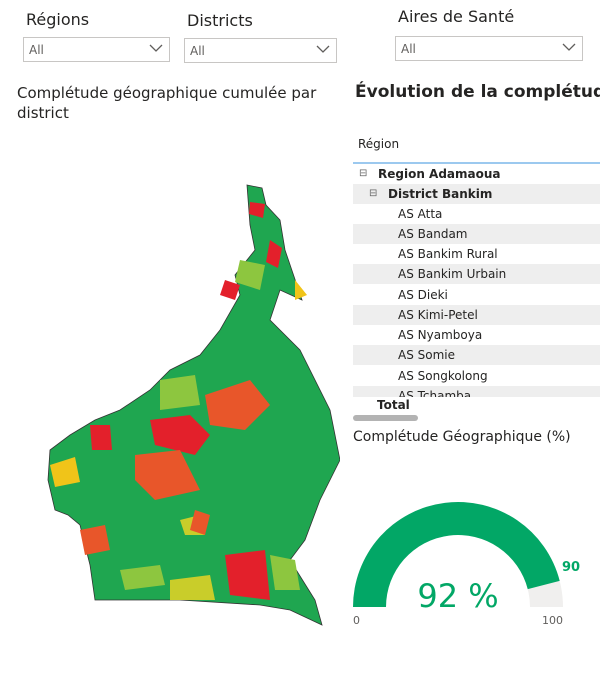 The image size is (600, 683). Describe the element at coordinates (36, 50) in the screenshot. I see `regions-filter-value: All` at that location.